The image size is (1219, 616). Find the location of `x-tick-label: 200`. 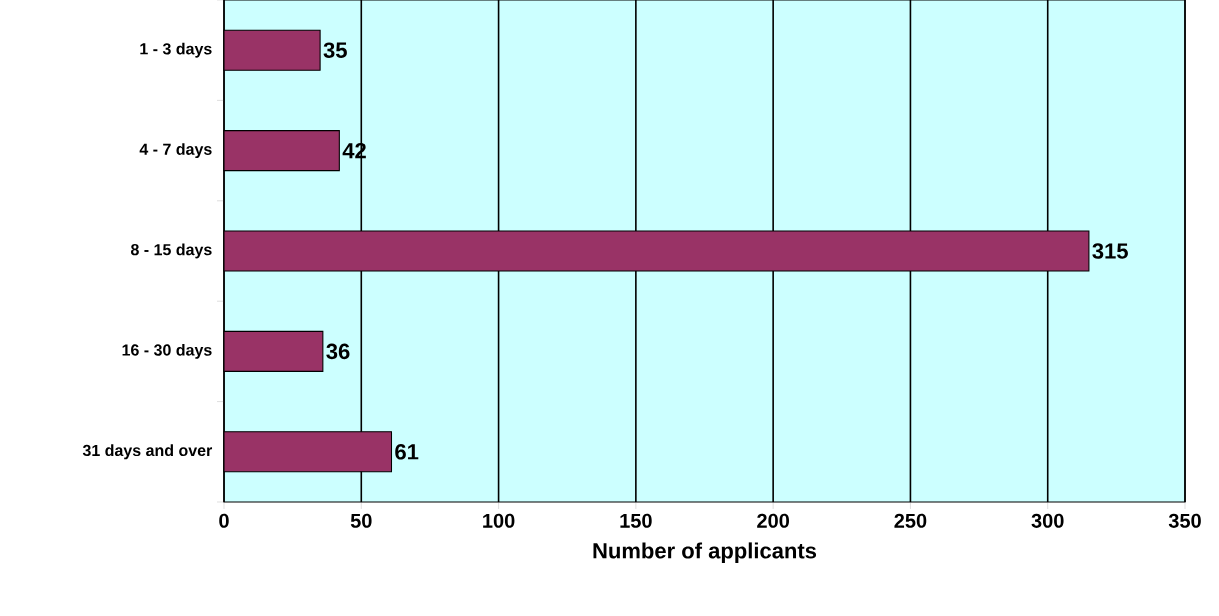

x-tick-label: 200 is located at coordinates (773, 520).